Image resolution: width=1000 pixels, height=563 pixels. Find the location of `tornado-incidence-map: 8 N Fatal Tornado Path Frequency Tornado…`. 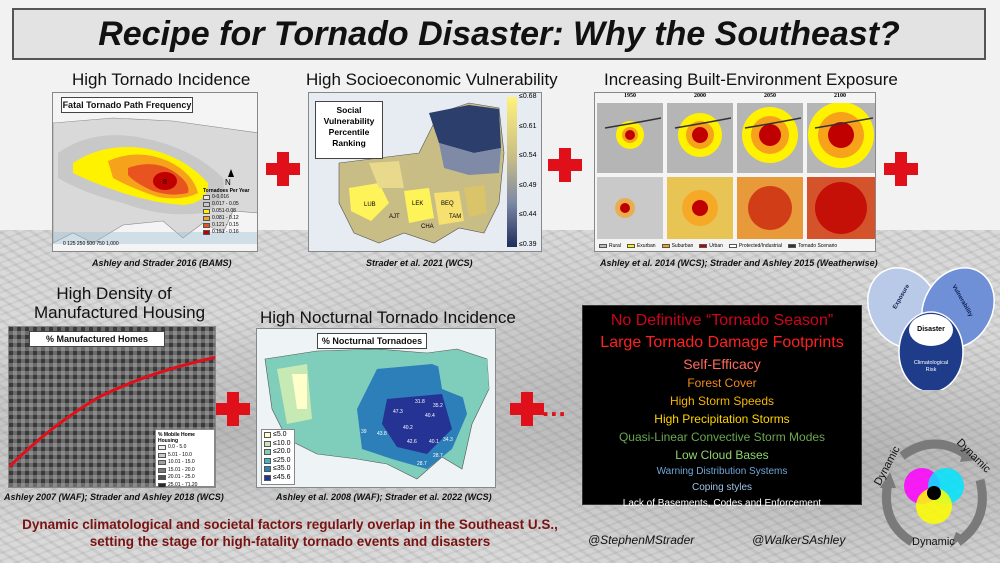

tornado-incidence-map: 8 N Fatal Tornado Path Frequency Tornado… is located at coordinates (155, 172).